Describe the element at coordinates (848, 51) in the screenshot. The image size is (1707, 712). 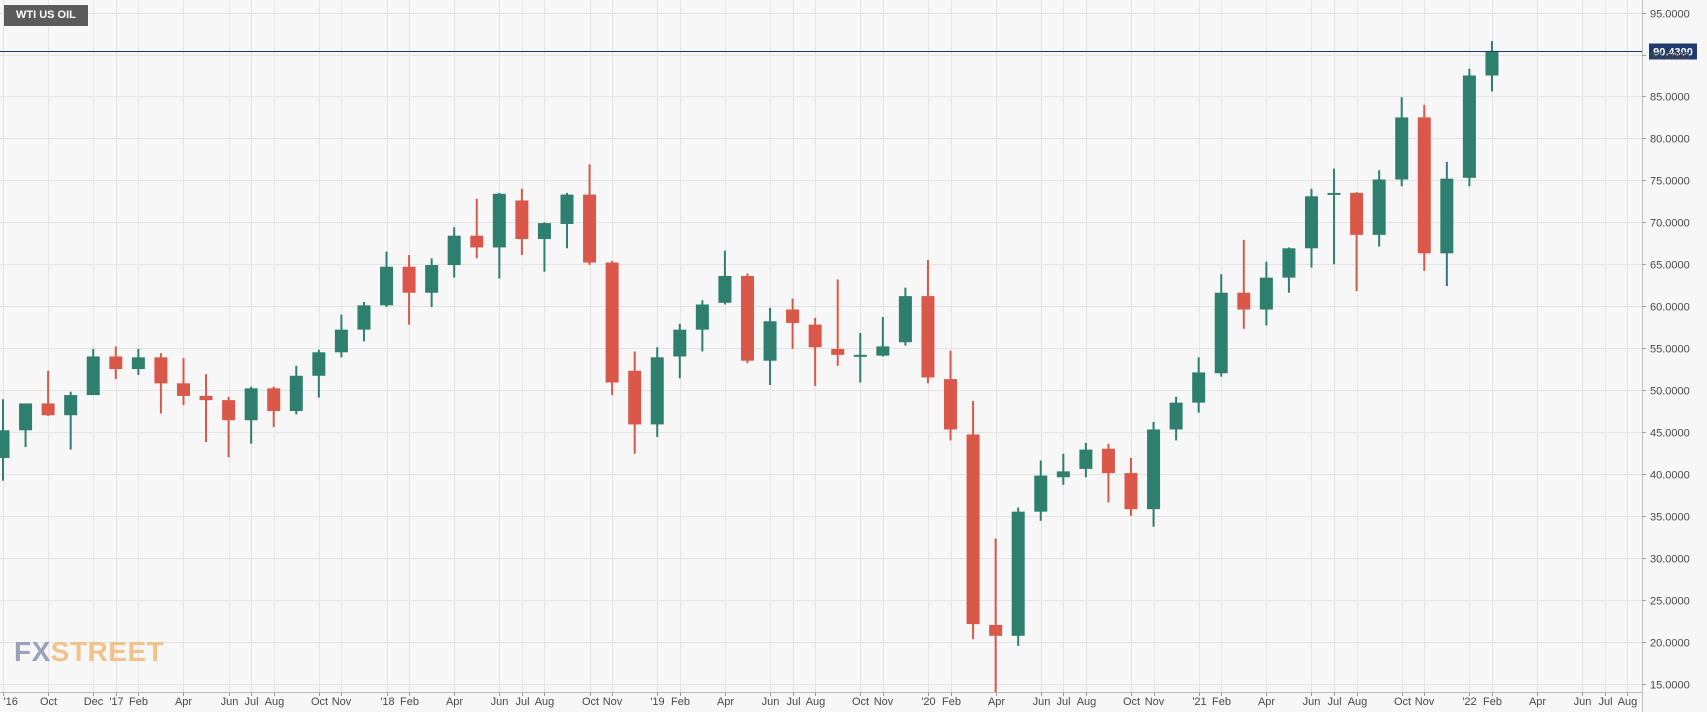
I see `current-price-line: 90.4300` at that location.